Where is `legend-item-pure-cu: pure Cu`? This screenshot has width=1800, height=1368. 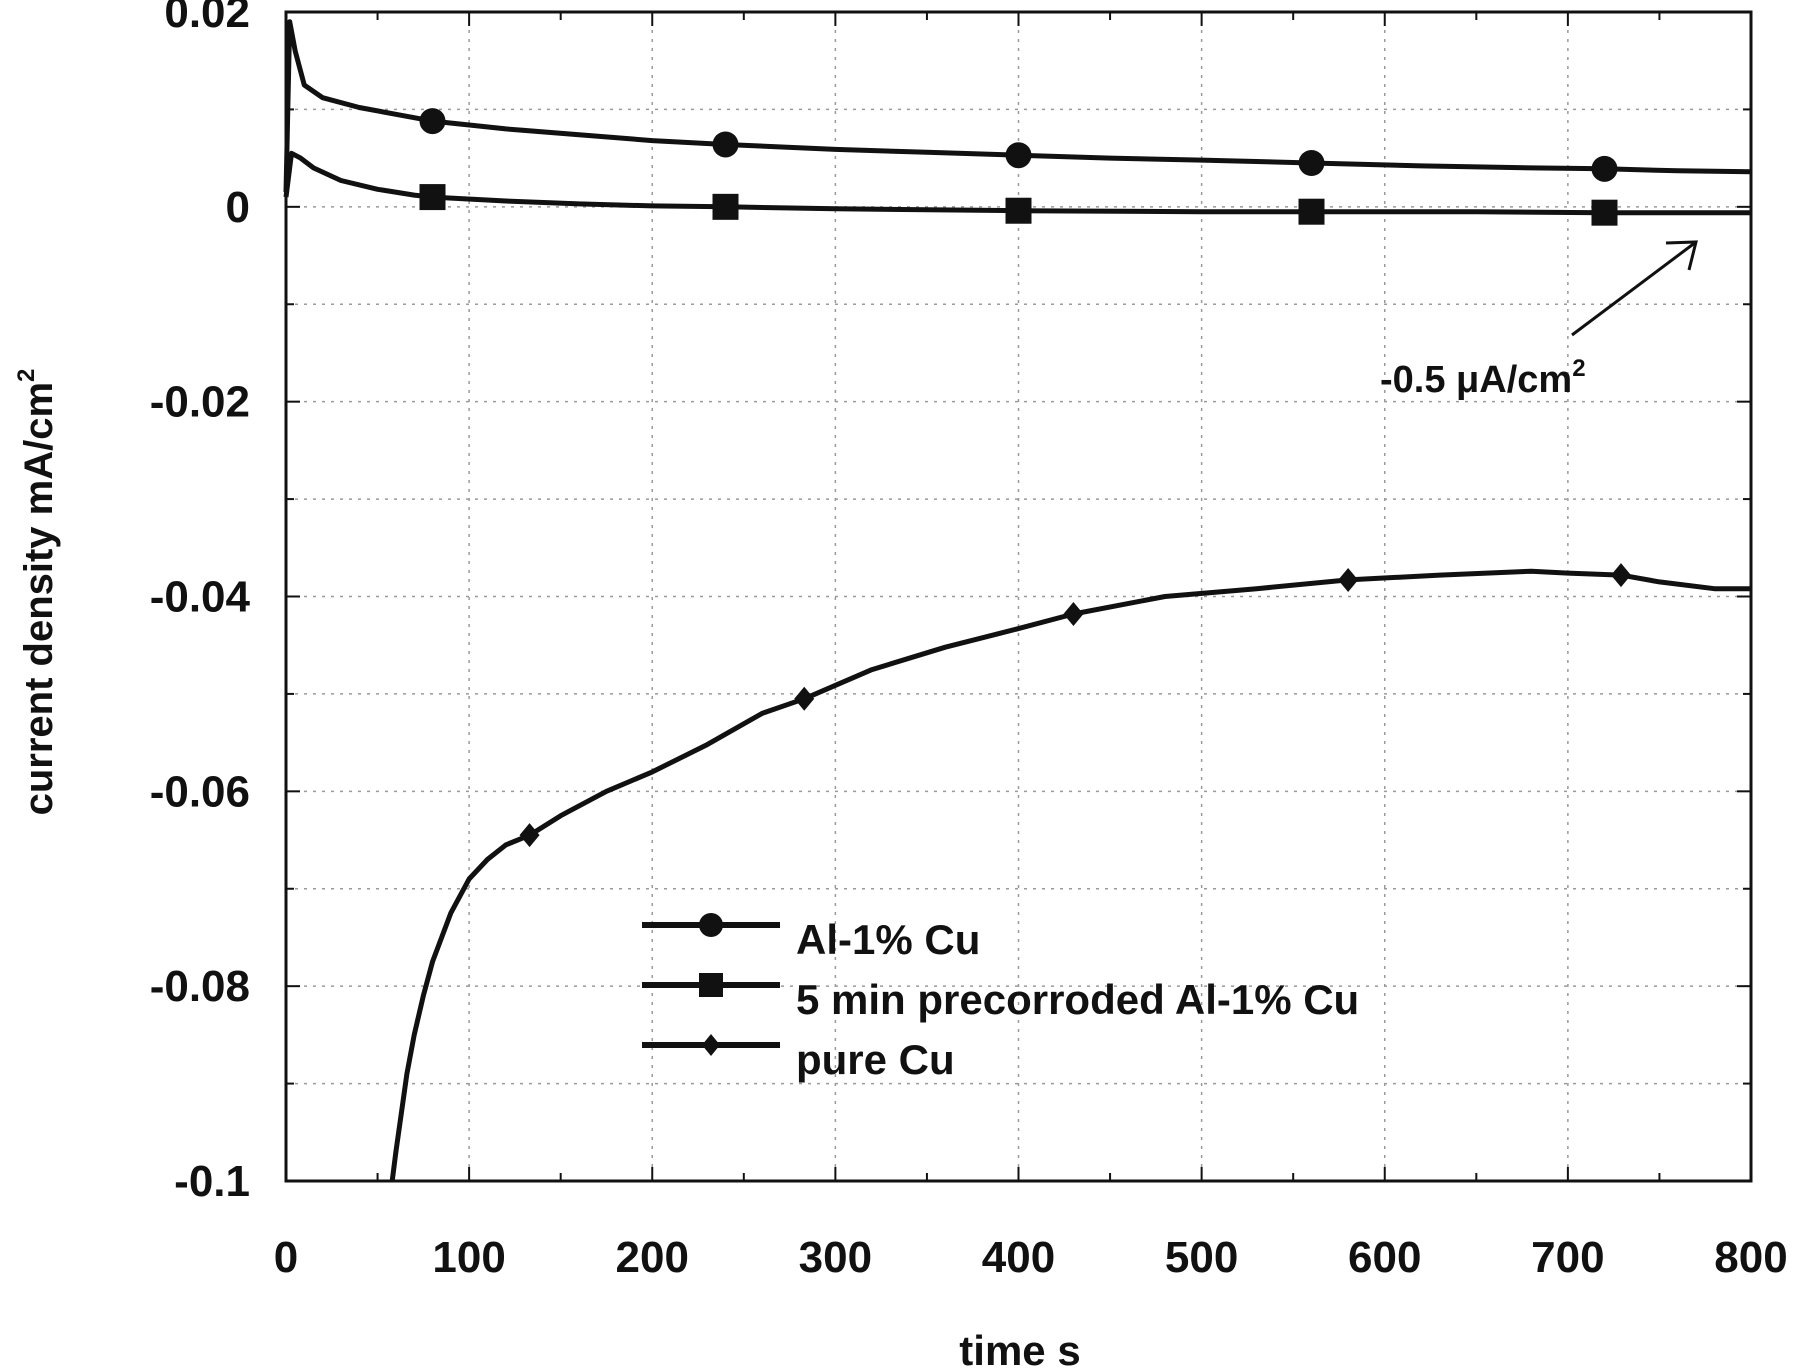
legend-item-pure-cu: pure Cu is located at coordinates (798, 1058).